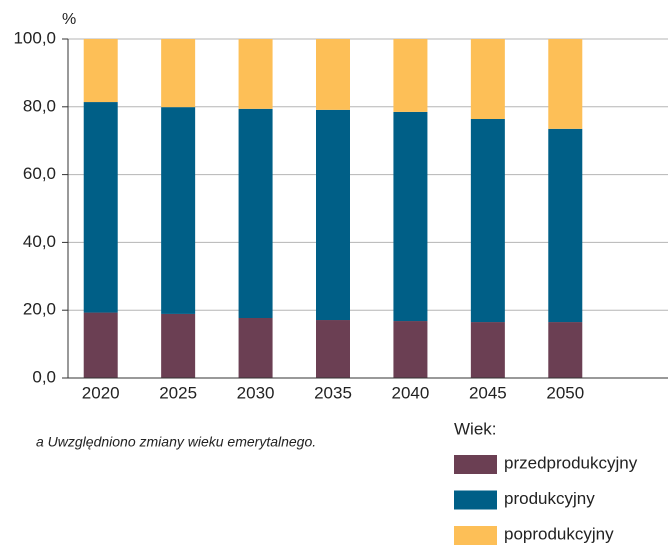 The image size is (668, 545). I want to click on x-tick-label: 2040, so click(411, 392).